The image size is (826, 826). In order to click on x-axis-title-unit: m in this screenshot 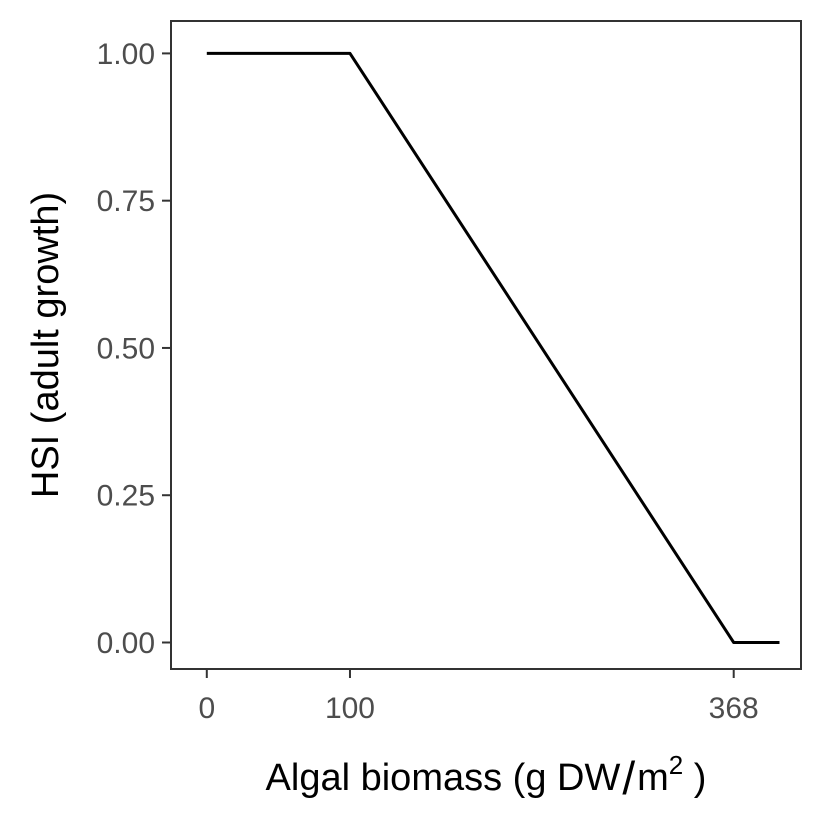, I will do `click(653, 778)`.